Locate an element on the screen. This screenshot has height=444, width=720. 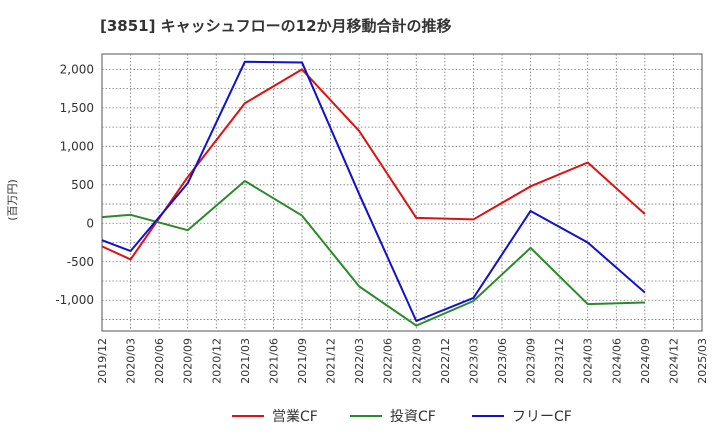
x-tick-label: 2020/06 is located at coordinates (159, 361).